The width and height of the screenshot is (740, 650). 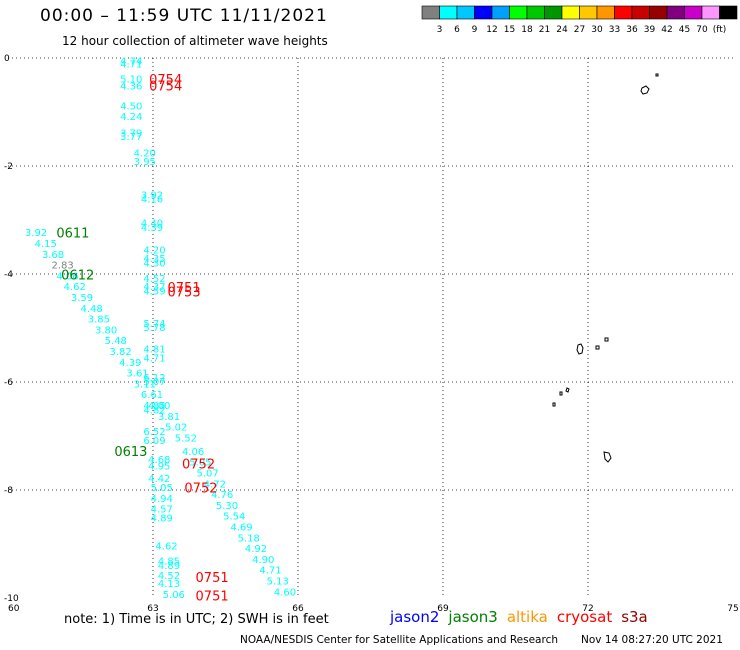 What do you see at coordinates (174, 595) in the screenshot?
I see `wave-height-value: 5.06` at bounding box center [174, 595].